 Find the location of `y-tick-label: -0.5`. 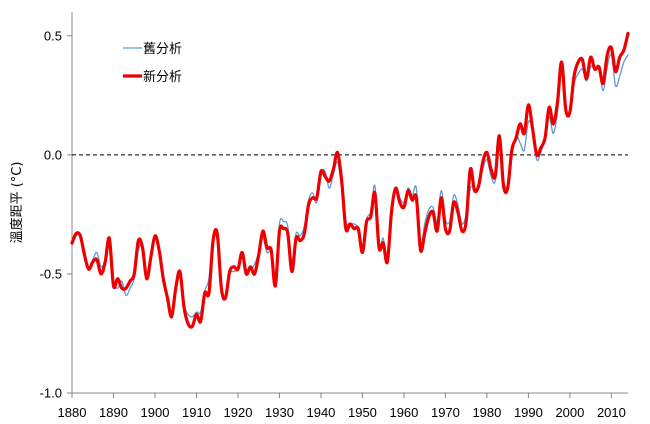

y-tick-label: -0.5 is located at coordinates (51, 273).